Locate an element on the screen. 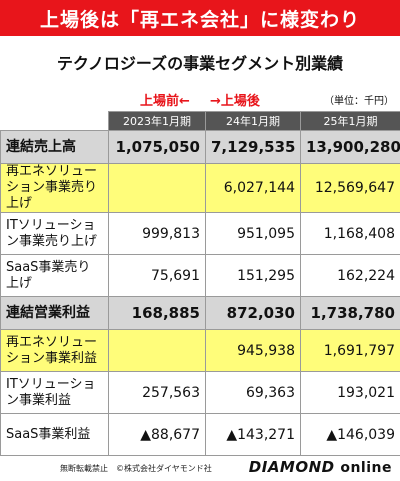 The width and height of the screenshot is (400, 481). table-cell: ▲143,271 is located at coordinates (253, 434).